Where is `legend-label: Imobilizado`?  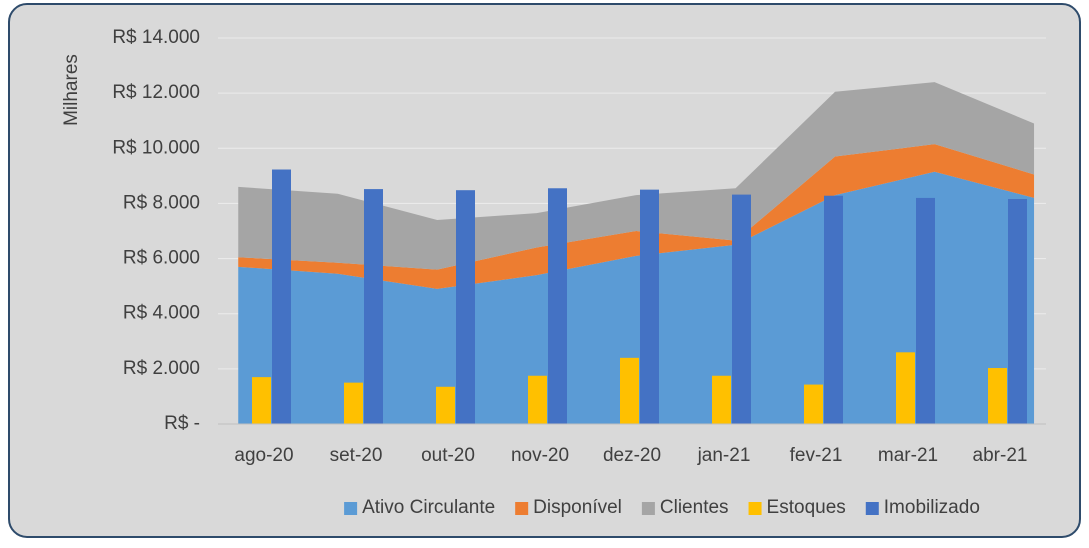 legend-label: Imobilizado is located at coordinates (932, 507).